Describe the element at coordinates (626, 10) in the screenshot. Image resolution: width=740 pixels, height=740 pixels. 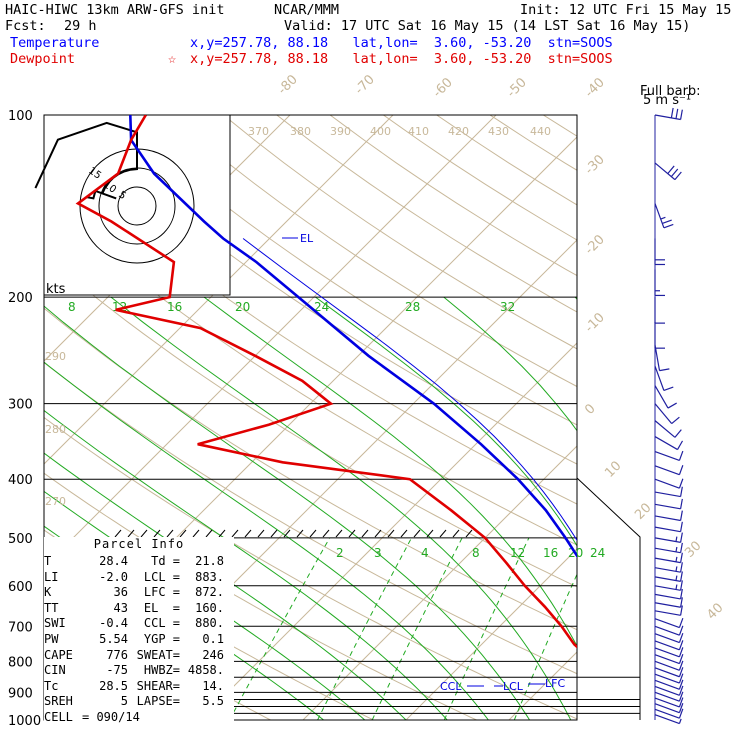
I see `init-time: Init: 12 UTC Fri 15 May 15` at that location.